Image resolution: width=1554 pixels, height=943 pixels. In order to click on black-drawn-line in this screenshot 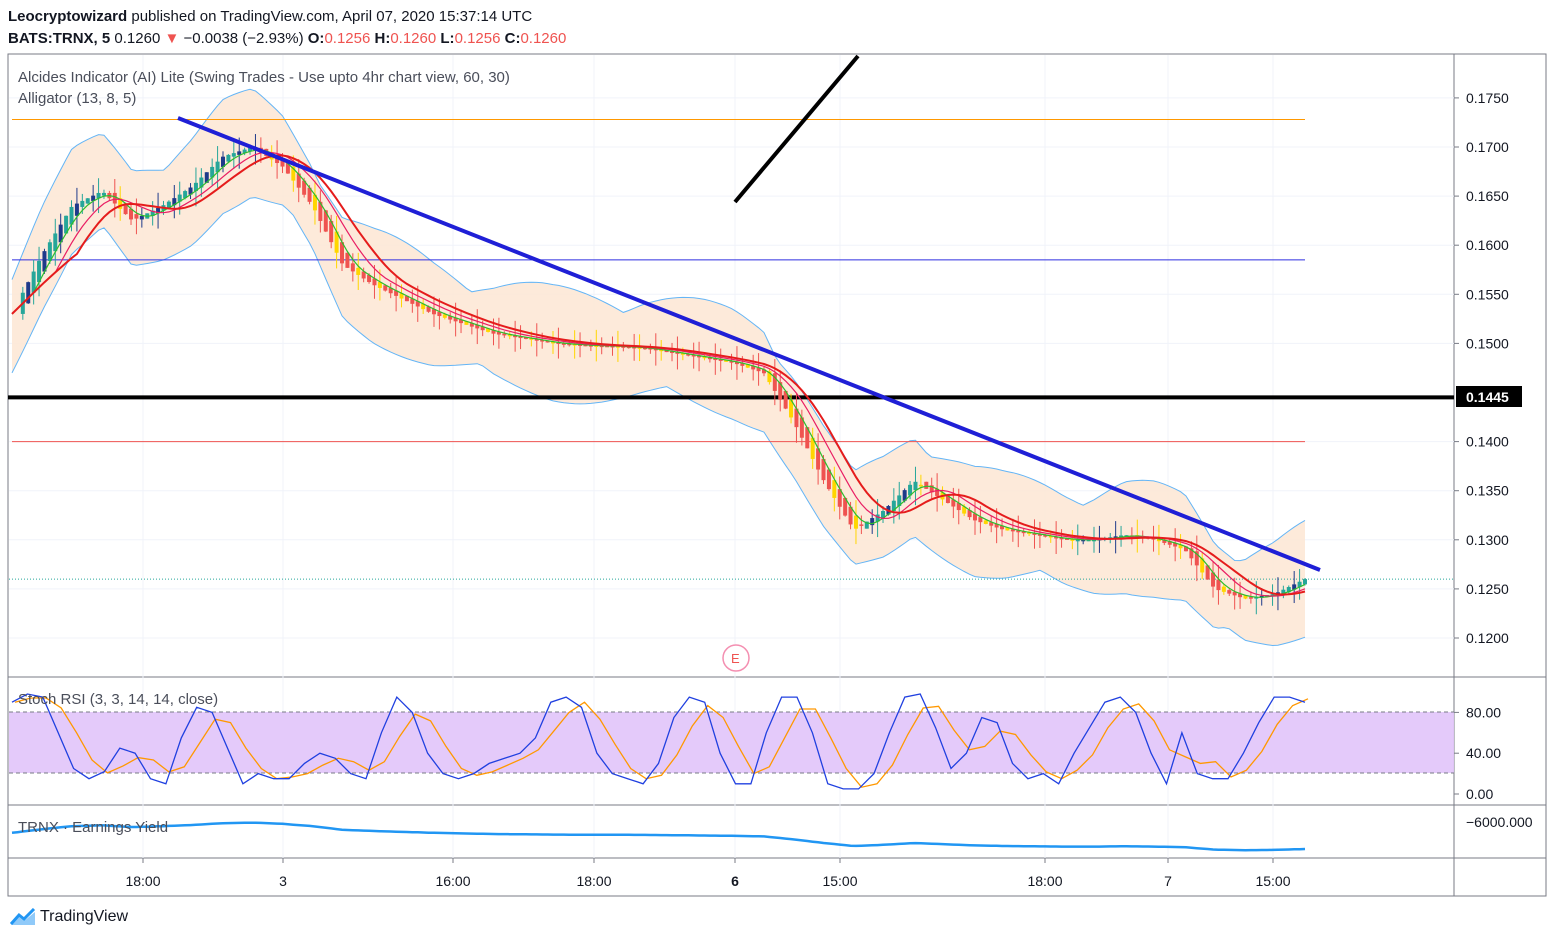, I will do `click(796, 129)`.